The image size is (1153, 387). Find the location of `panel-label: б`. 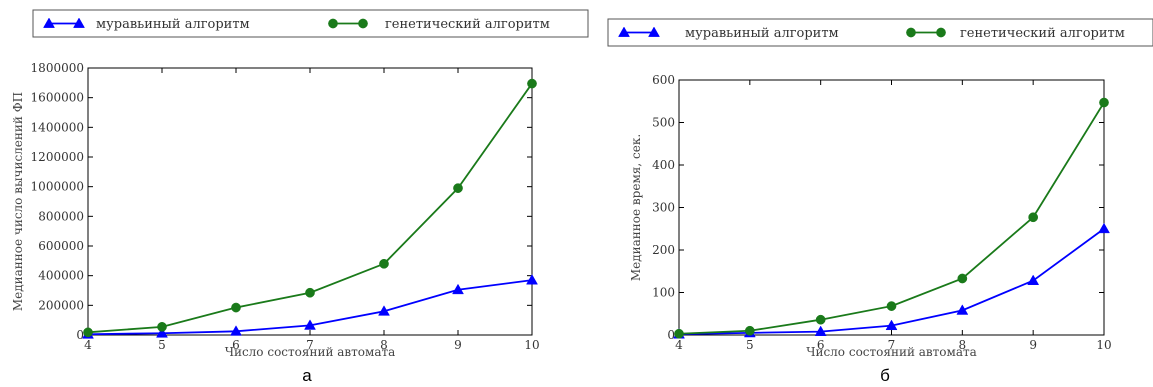

panel-label: б is located at coordinates (885, 375).